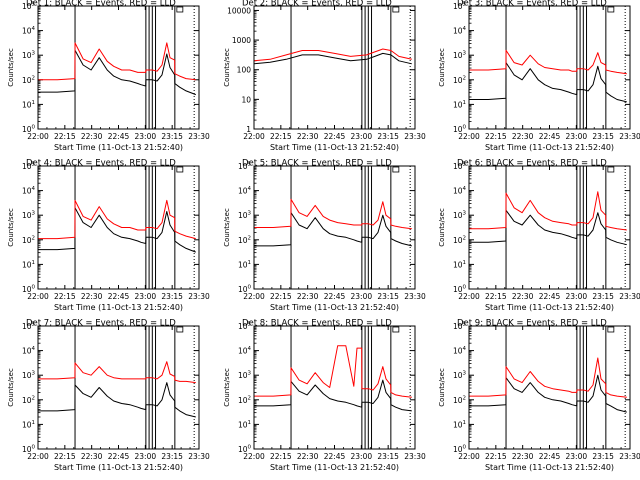 The width and height of the screenshot is (640, 480). What do you see at coordinates (248, 129) in the screenshot?
I see `y-tick-label: 1` at bounding box center [248, 129].